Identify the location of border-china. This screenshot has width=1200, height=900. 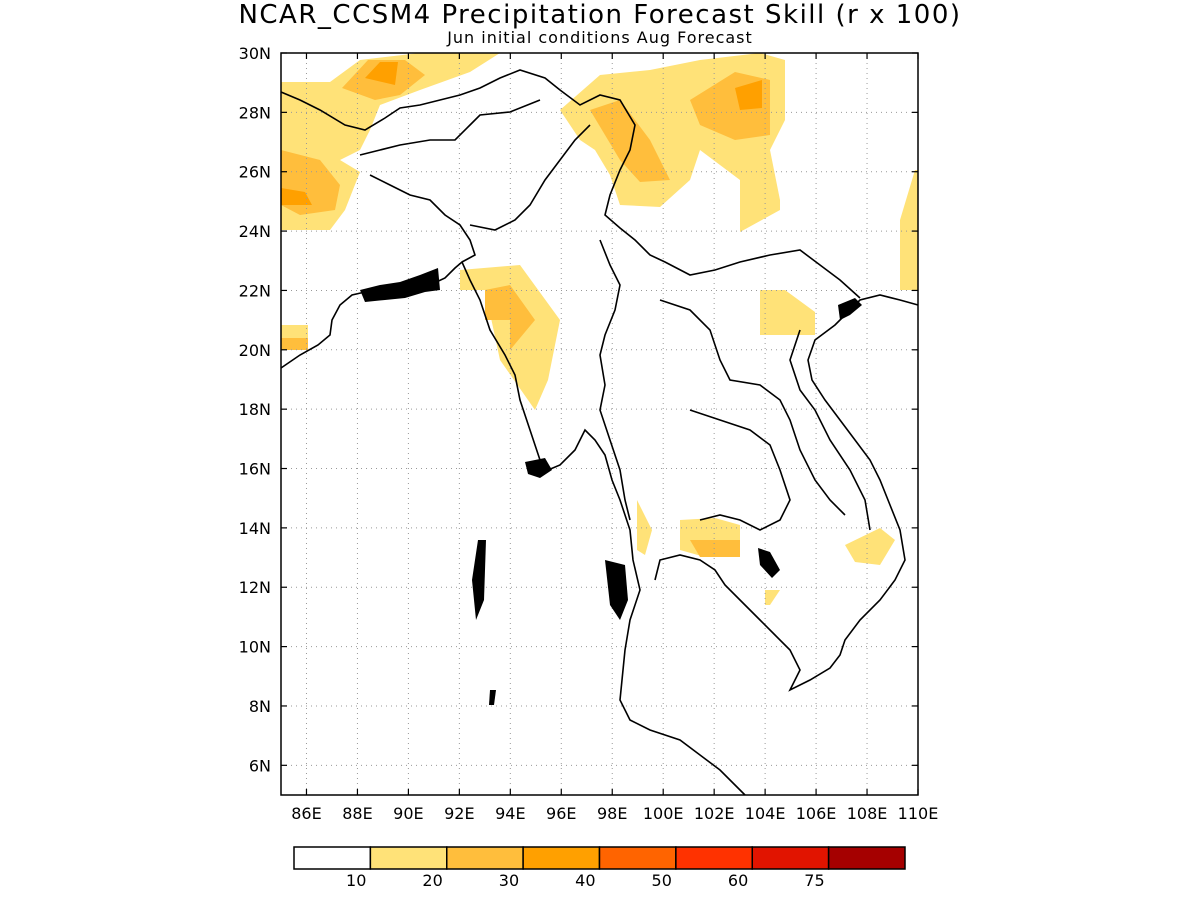
(570, 184).